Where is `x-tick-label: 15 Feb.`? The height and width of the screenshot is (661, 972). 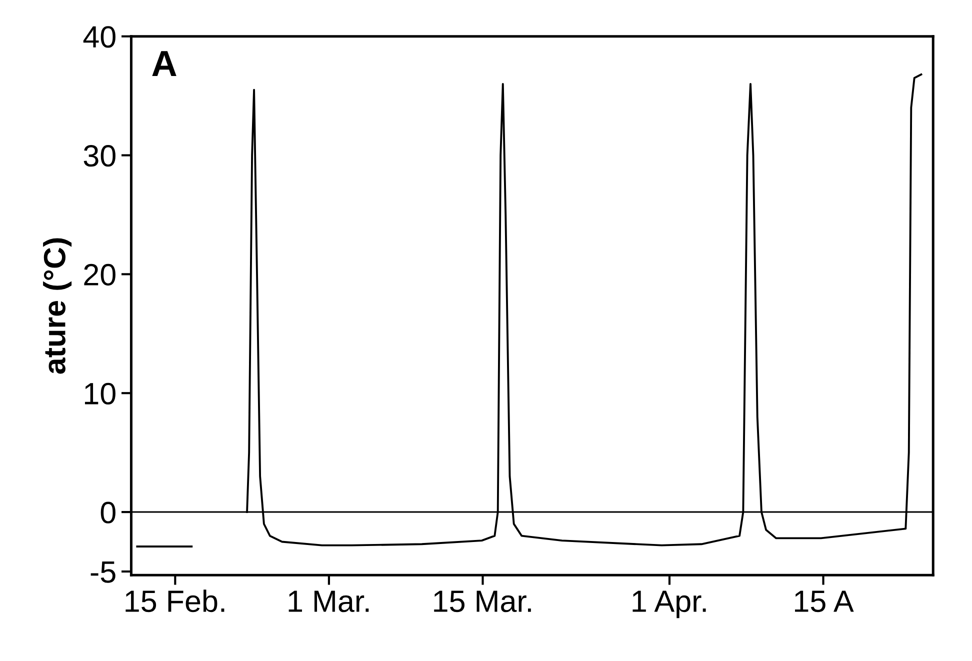
x-tick-label: 15 Feb. is located at coordinates (175, 601).